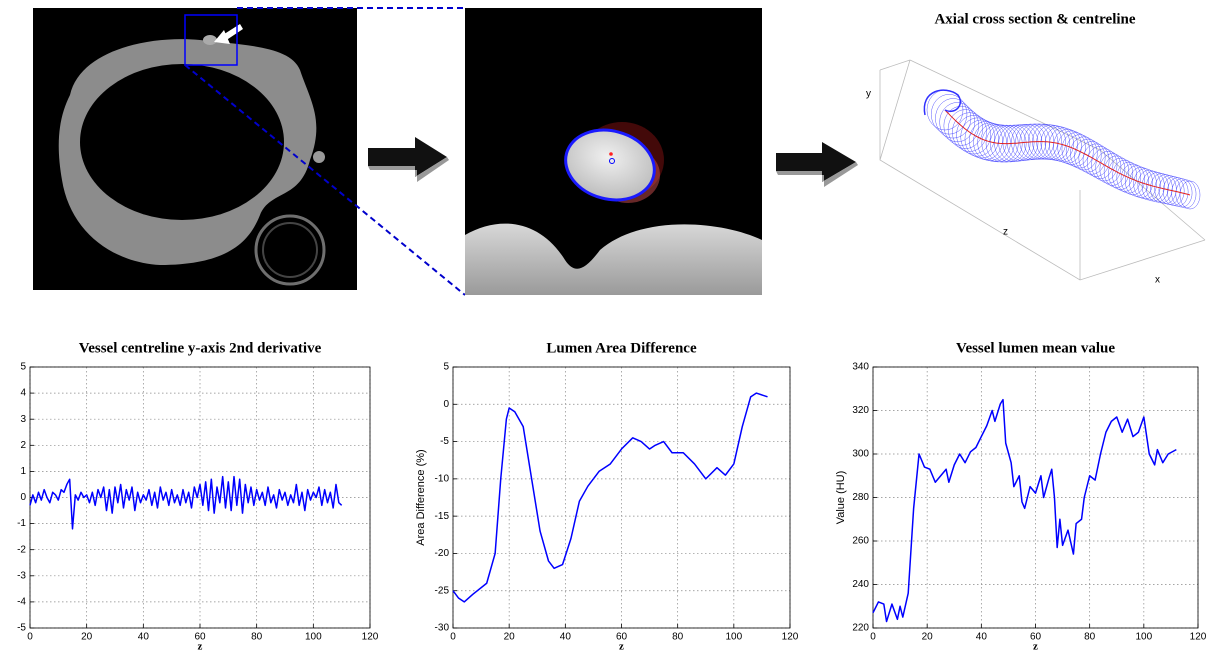 The height and width of the screenshot is (659, 1219). Describe the element at coordinates (868, 94) in the screenshot. I see `axis-label: y` at that location.